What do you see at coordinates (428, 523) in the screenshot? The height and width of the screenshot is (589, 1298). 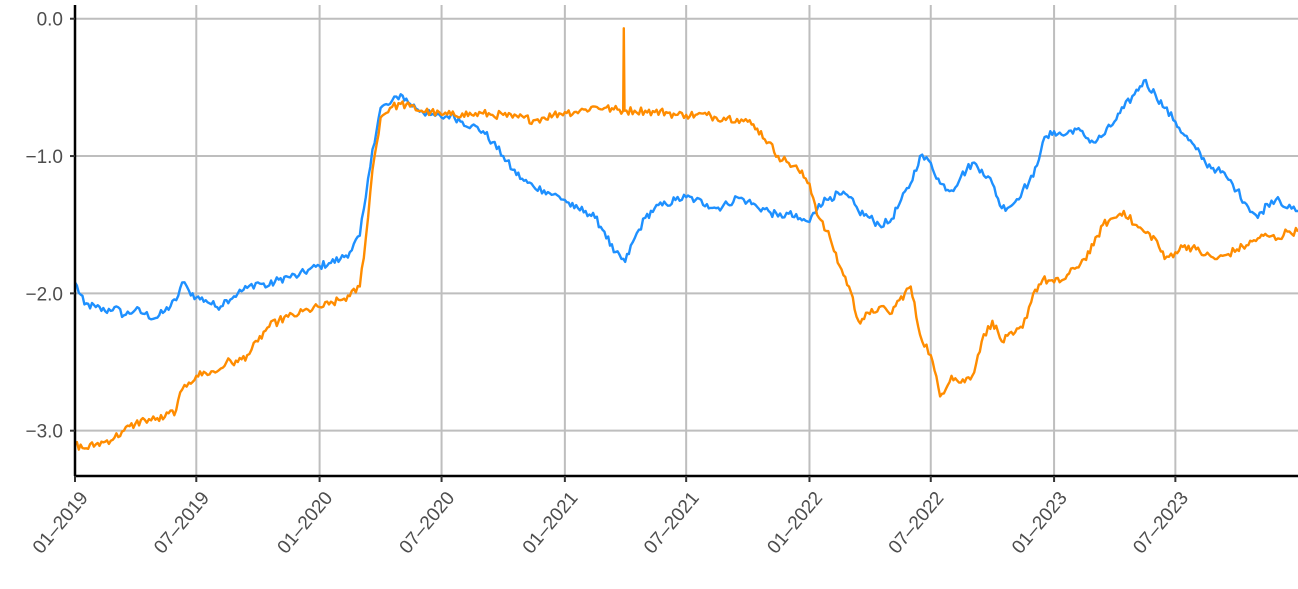 I see `x-tick-label: 07–2020` at bounding box center [428, 523].